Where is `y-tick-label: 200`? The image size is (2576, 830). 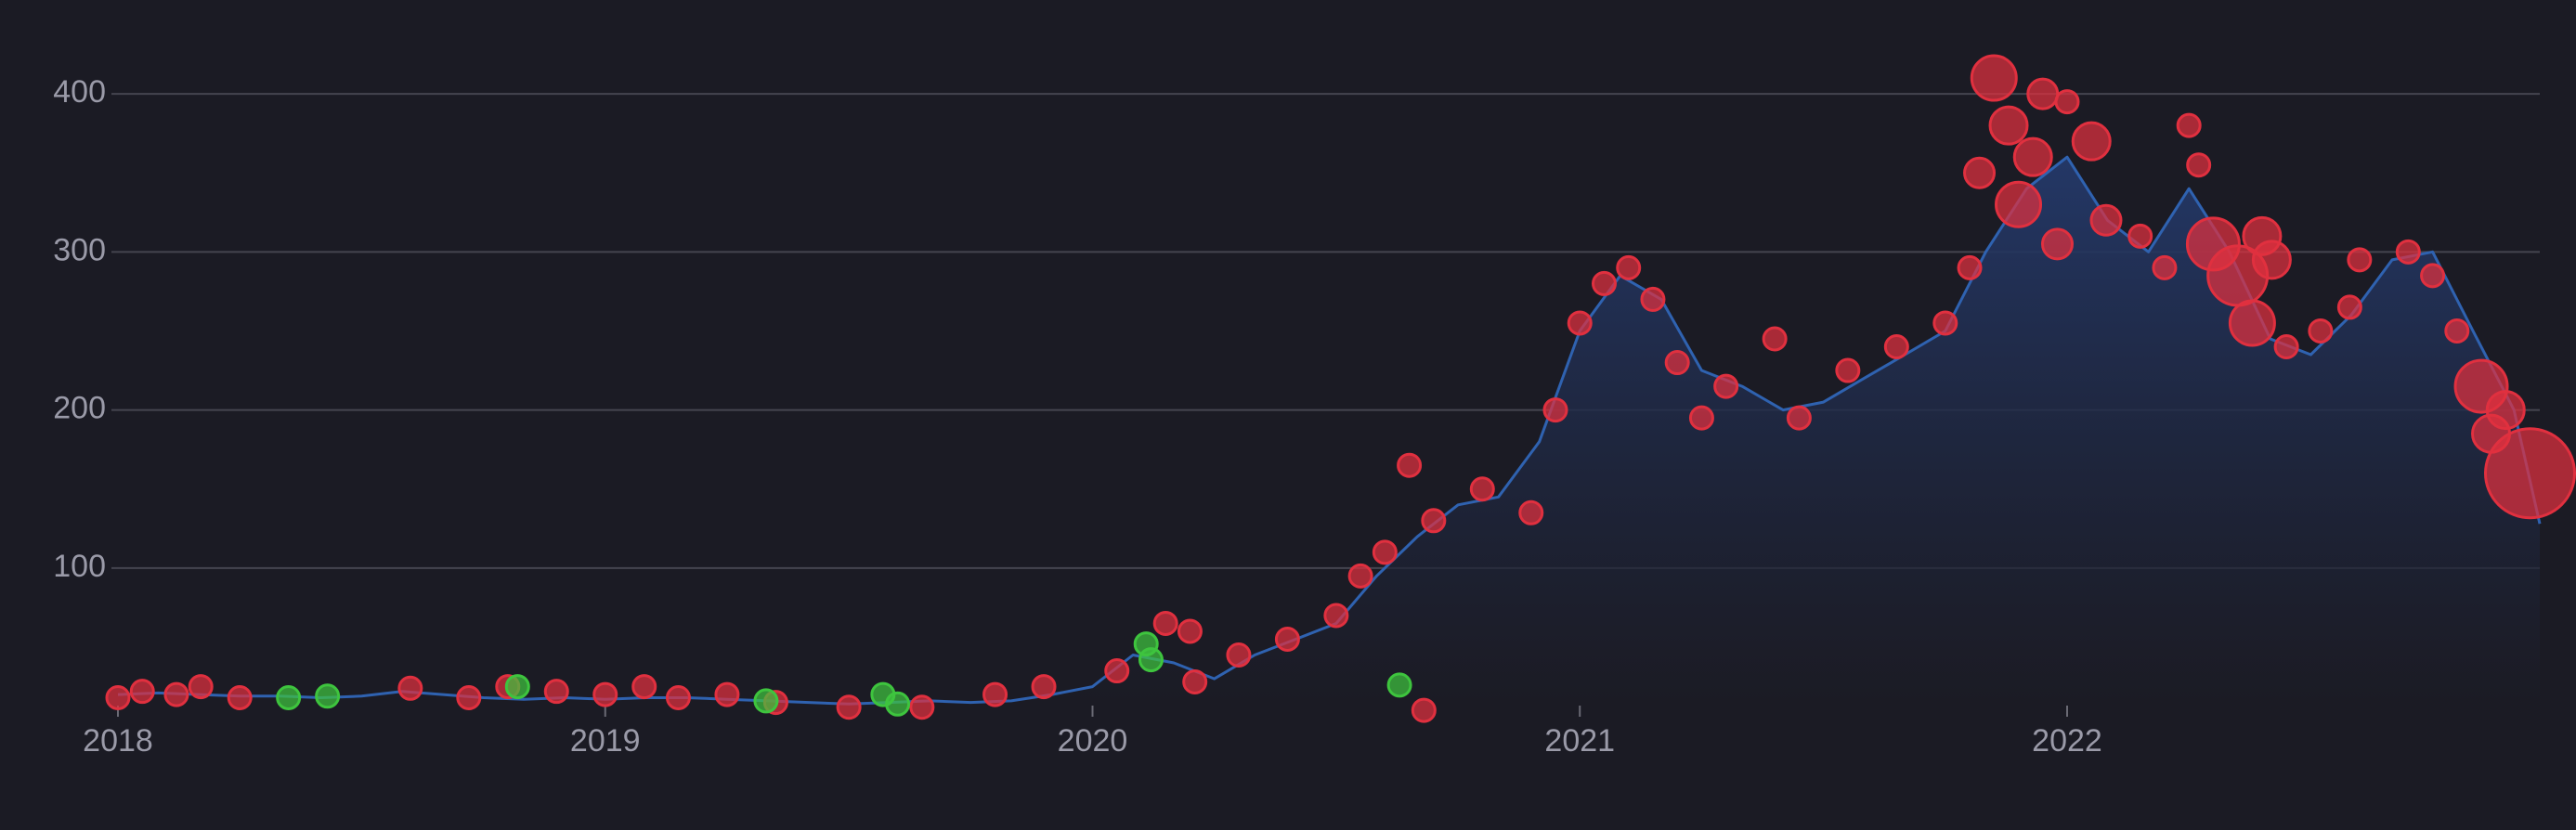 y-tick-label: 200 is located at coordinates (79, 408).